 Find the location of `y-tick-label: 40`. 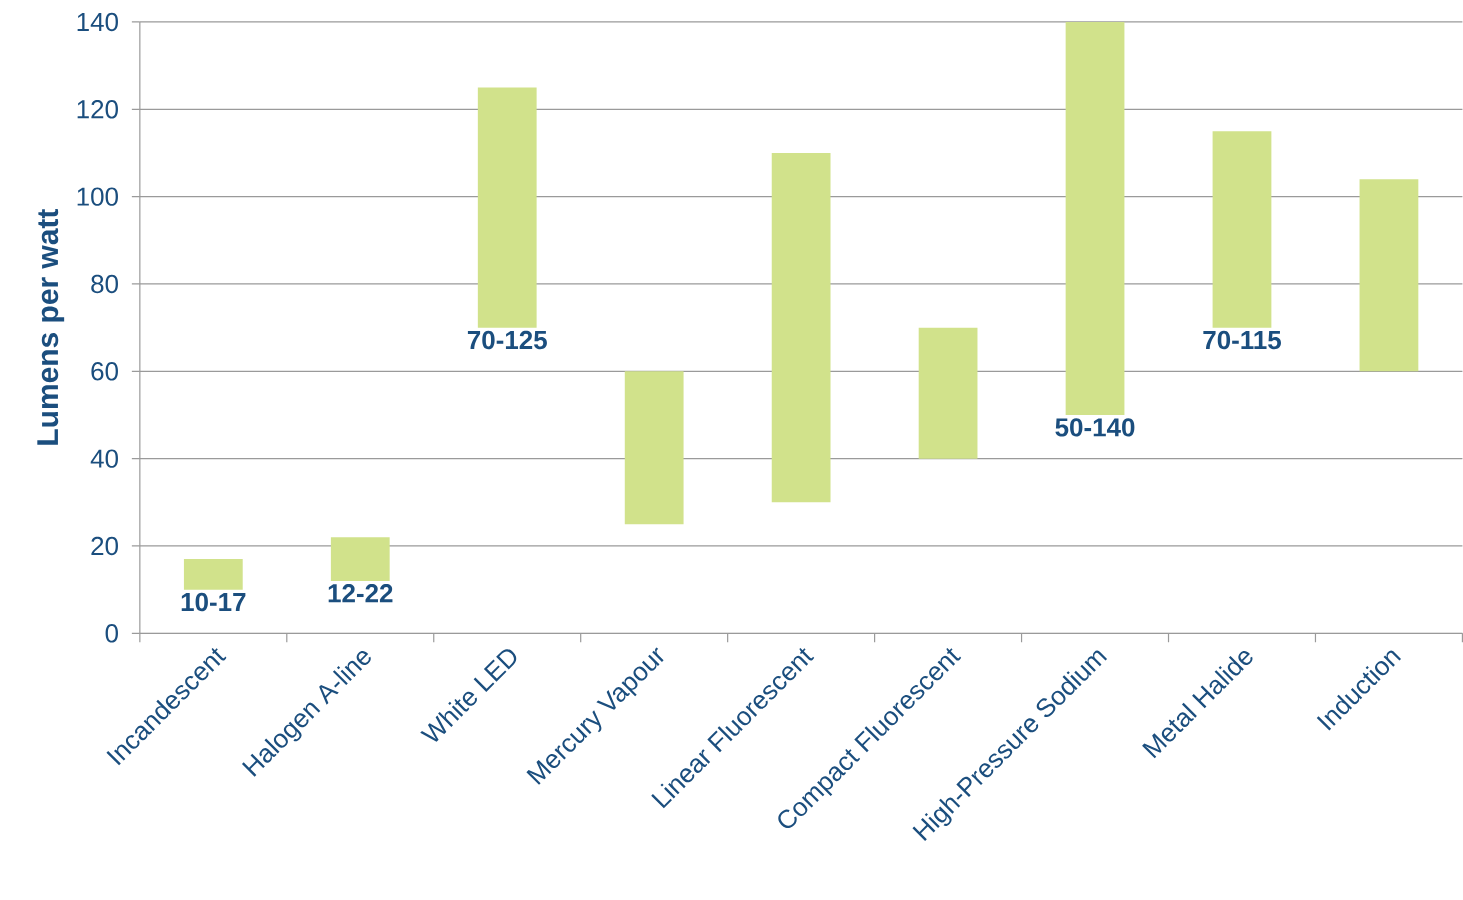

y-tick-label: 40 is located at coordinates (104, 458).